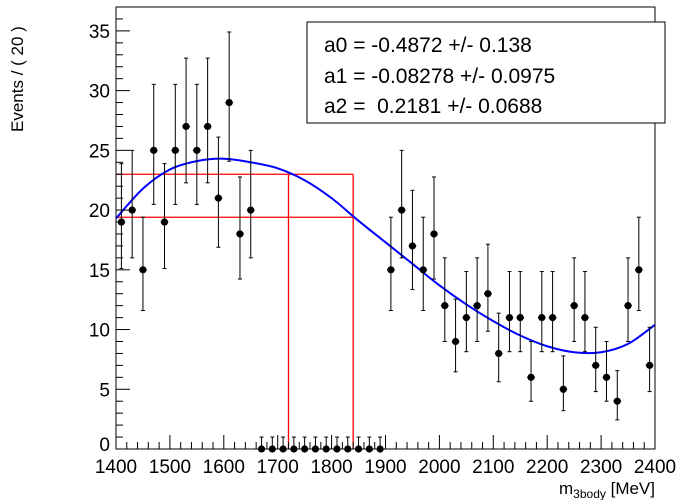 This screenshot has width=683, height=500. Describe the element at coordinates (278, 467) in the screenshot. I see `x-tick-label: 1700` at that location.